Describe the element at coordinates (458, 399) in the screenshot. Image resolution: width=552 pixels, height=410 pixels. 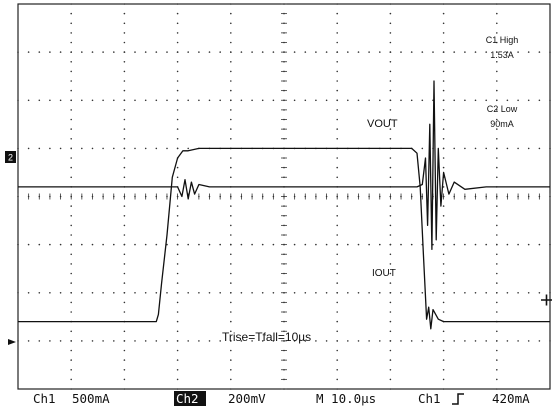
I see `rising-edge-trigger-icon` at that location.